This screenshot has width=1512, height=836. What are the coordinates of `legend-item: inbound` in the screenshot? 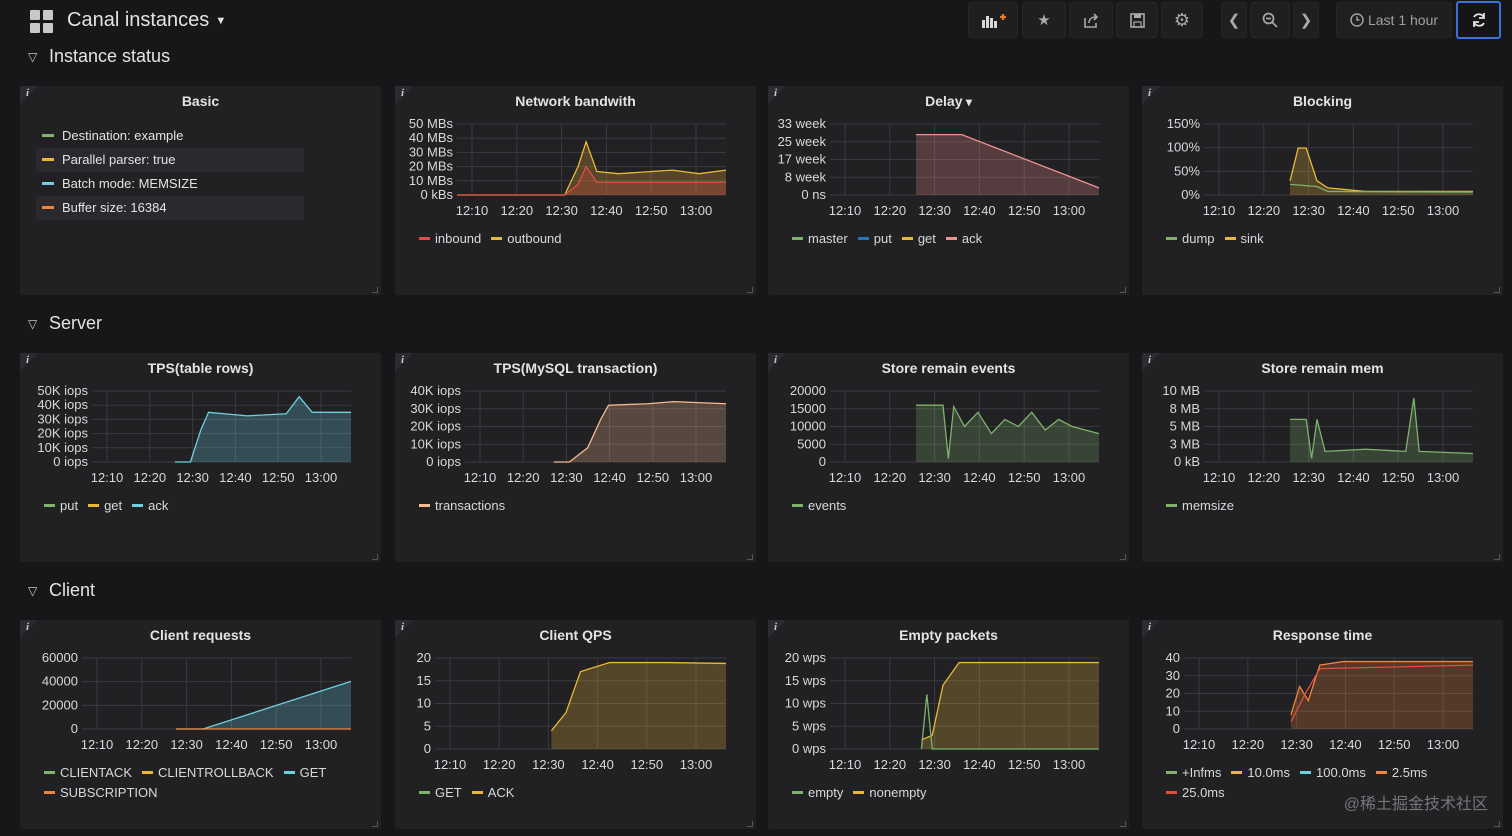 It's located at (450, 239).